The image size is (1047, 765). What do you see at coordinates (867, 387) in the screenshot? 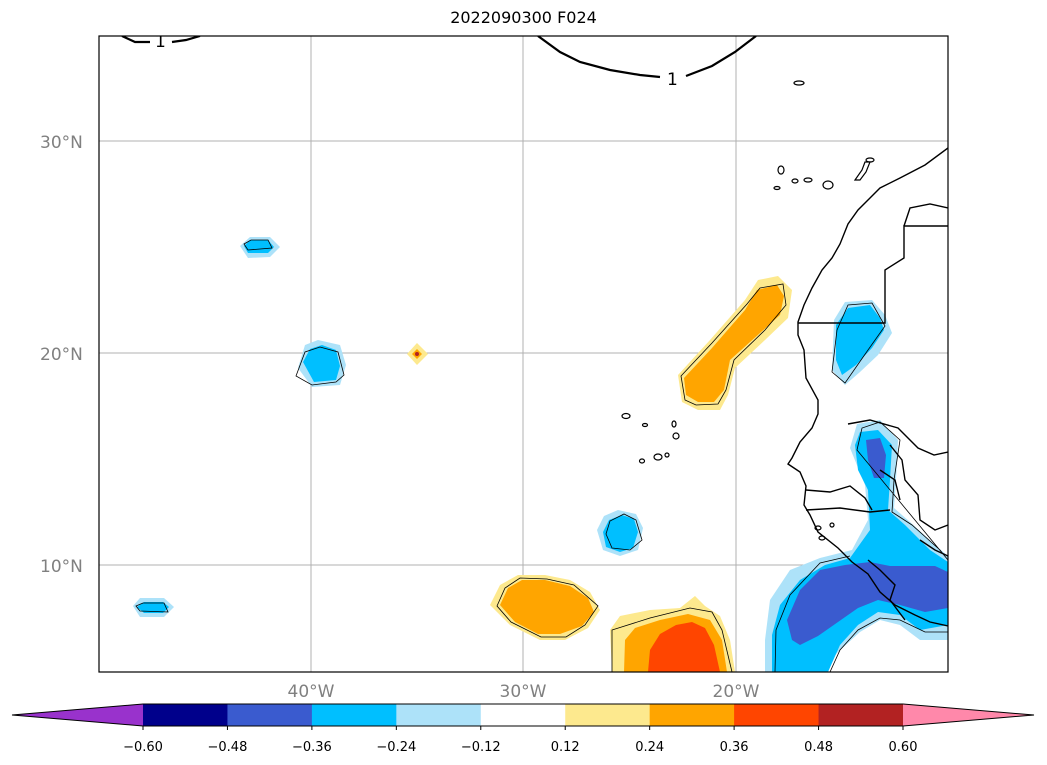
I see `coastlines` at bounding box center [867, 387].